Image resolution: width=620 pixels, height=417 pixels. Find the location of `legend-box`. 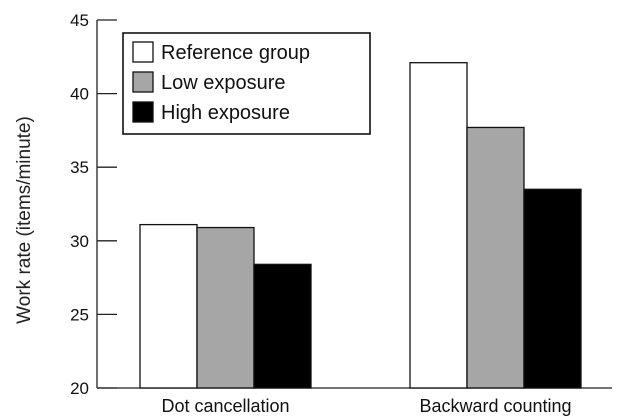

legend-box is located at coordinates (246, 83).